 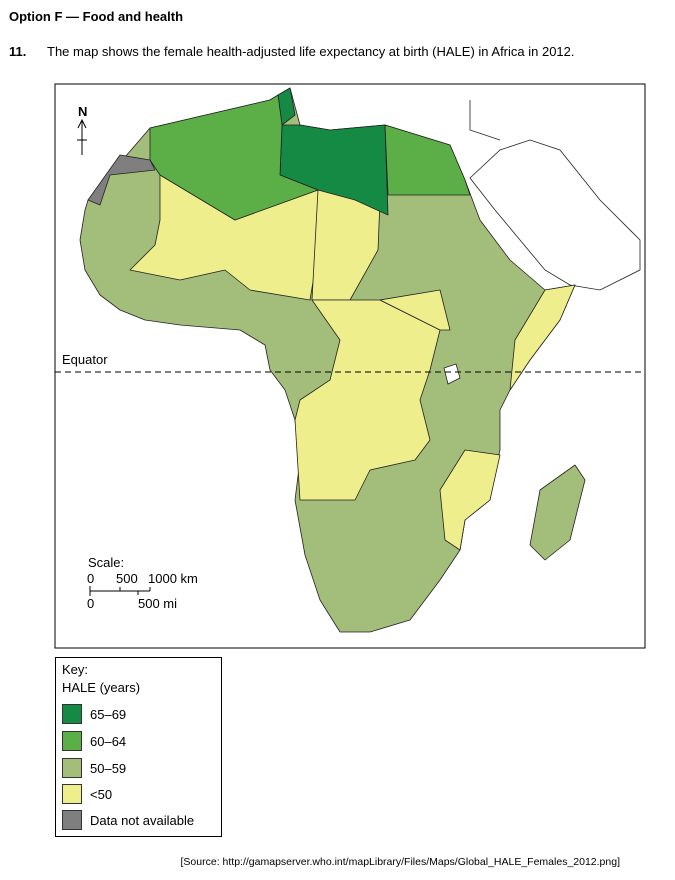 I want to click on north-label: N, so click(x=82, y=111).